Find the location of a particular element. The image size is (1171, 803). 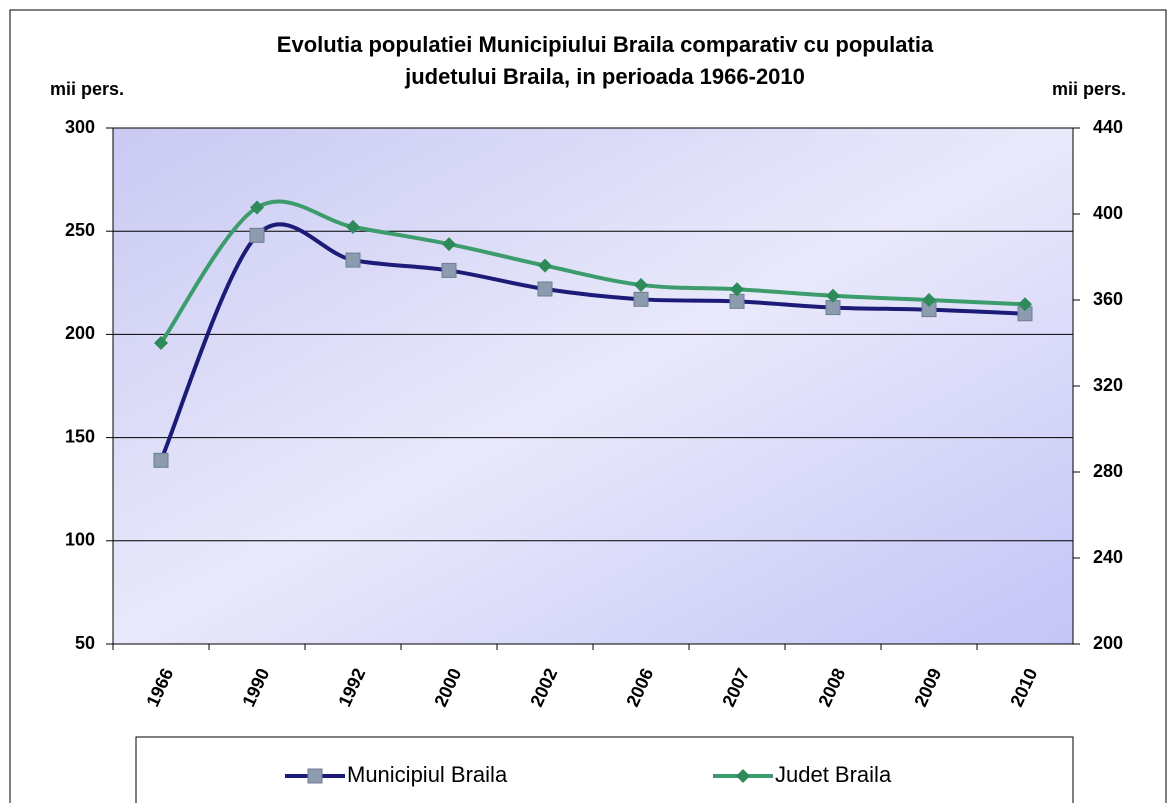

y-tick-label: 100 is located at coordinates (80, 540).